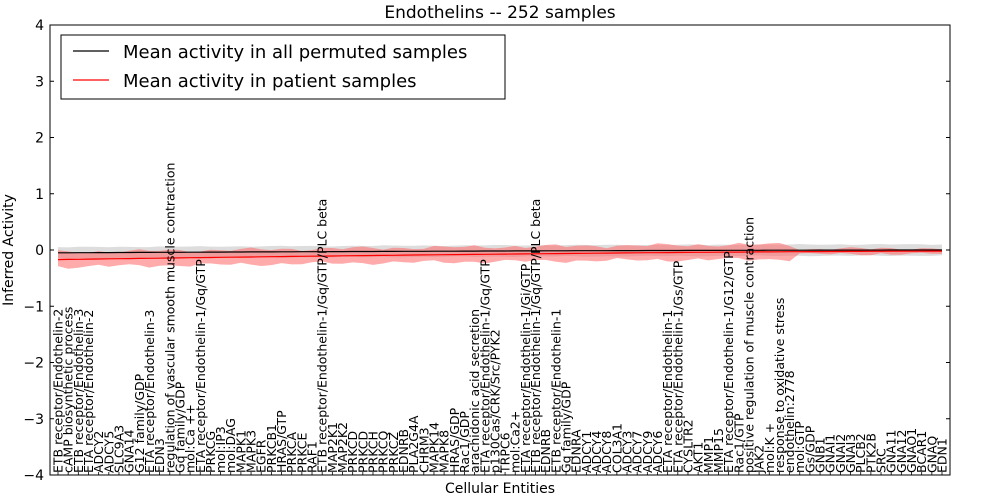  What do you see at coordinates (779, 385) in the screenshot?
I see `x-category-label: response to oxidative stress` at bounding box center [779, 385].